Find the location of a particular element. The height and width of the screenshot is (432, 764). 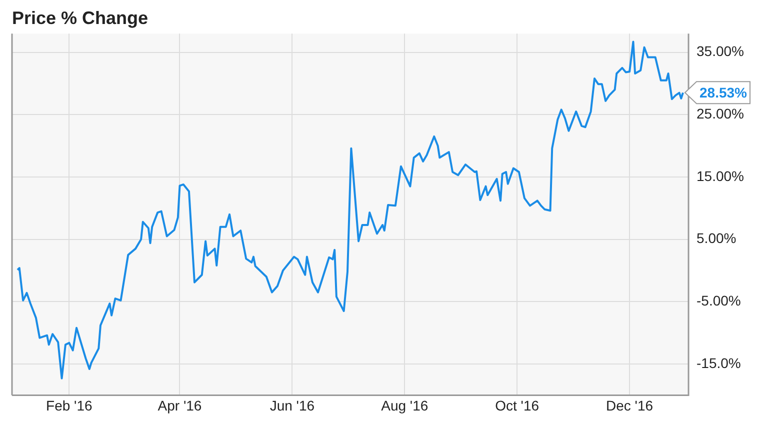

chart-title: Price % Change is located at coordinates (80, 18).